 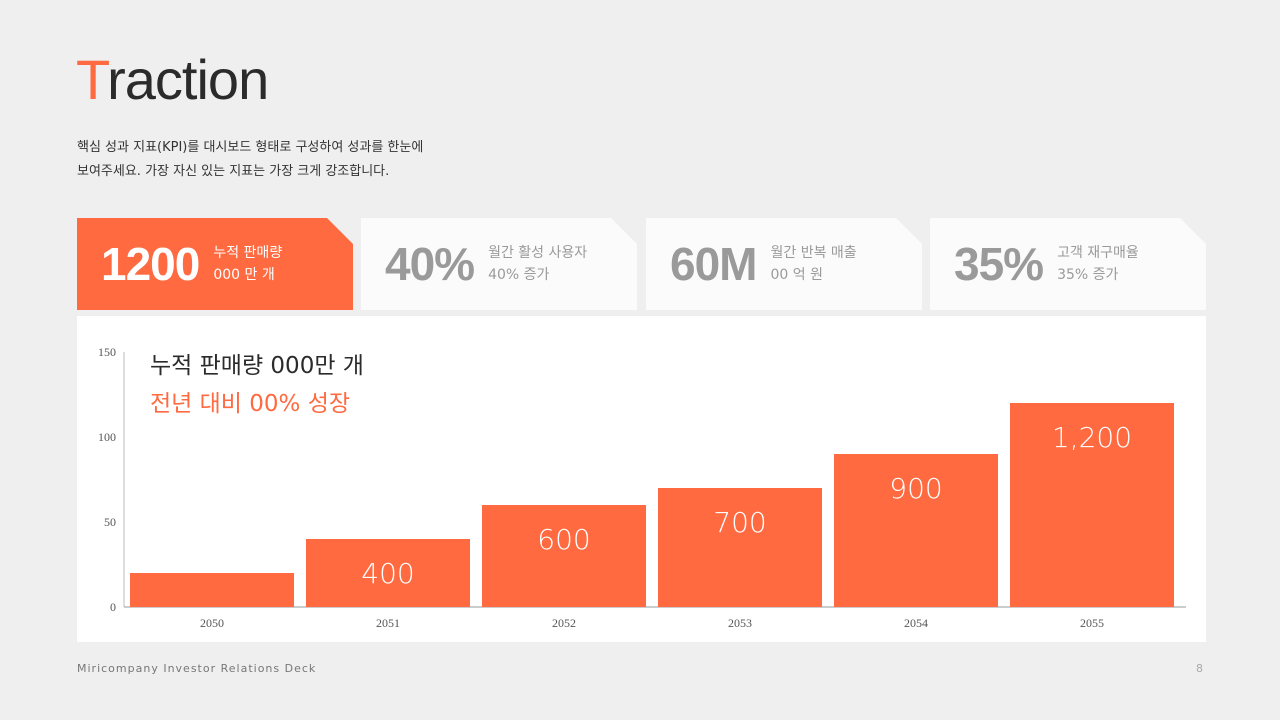 What do you see at coordinates (110, 522) in the screenshot?
I see `y-tick-label: 50` at bounding box center [110, 522].